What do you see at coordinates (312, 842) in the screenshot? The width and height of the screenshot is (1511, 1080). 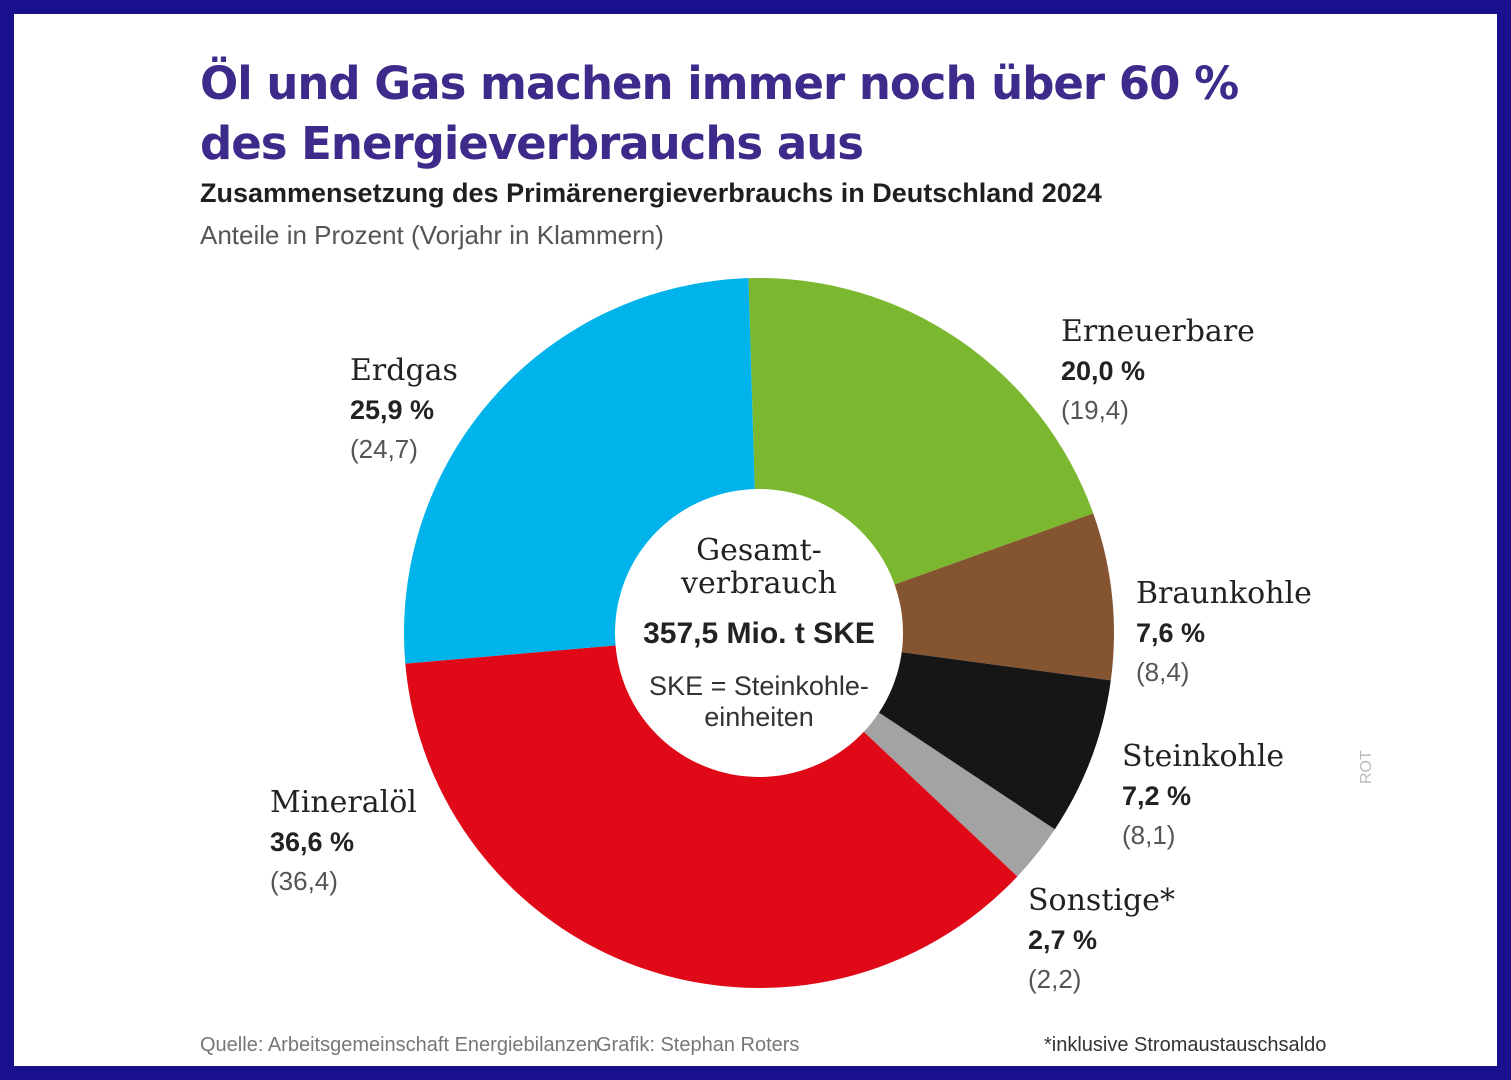 I see `label-mineraloel-value: 36,6 %` at bounding box center [312, 842].